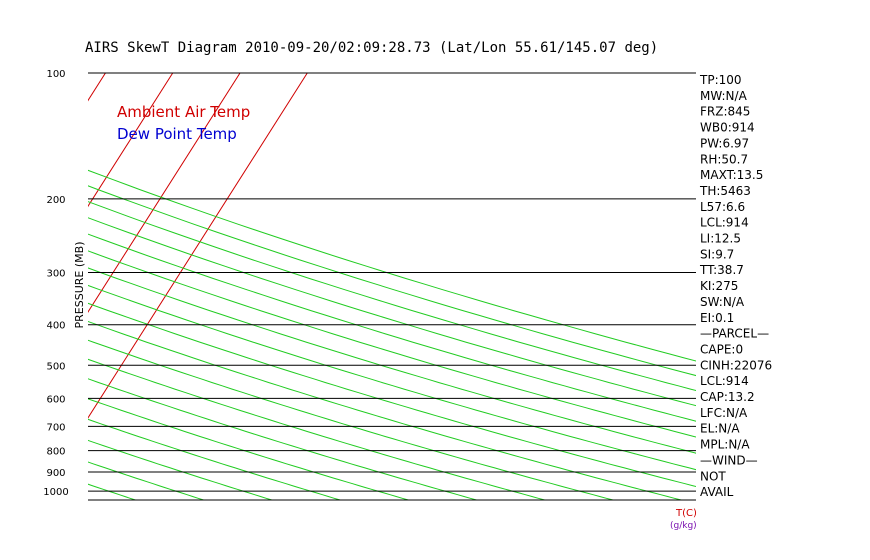  Describe the element at coordinates (725, 112) in the screenshot. I see `stat-item: FRZ:845` at that location.